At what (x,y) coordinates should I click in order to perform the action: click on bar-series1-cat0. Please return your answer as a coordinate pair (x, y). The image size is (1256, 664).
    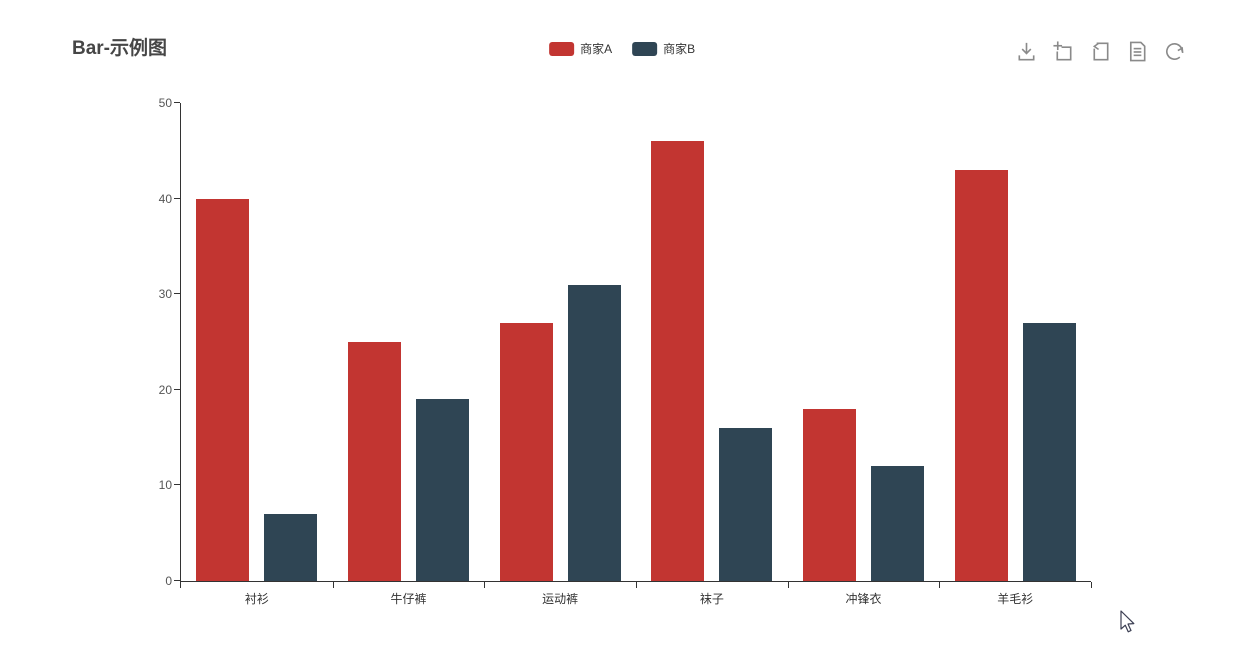
    Looking at the image, I should click on (291, 547).